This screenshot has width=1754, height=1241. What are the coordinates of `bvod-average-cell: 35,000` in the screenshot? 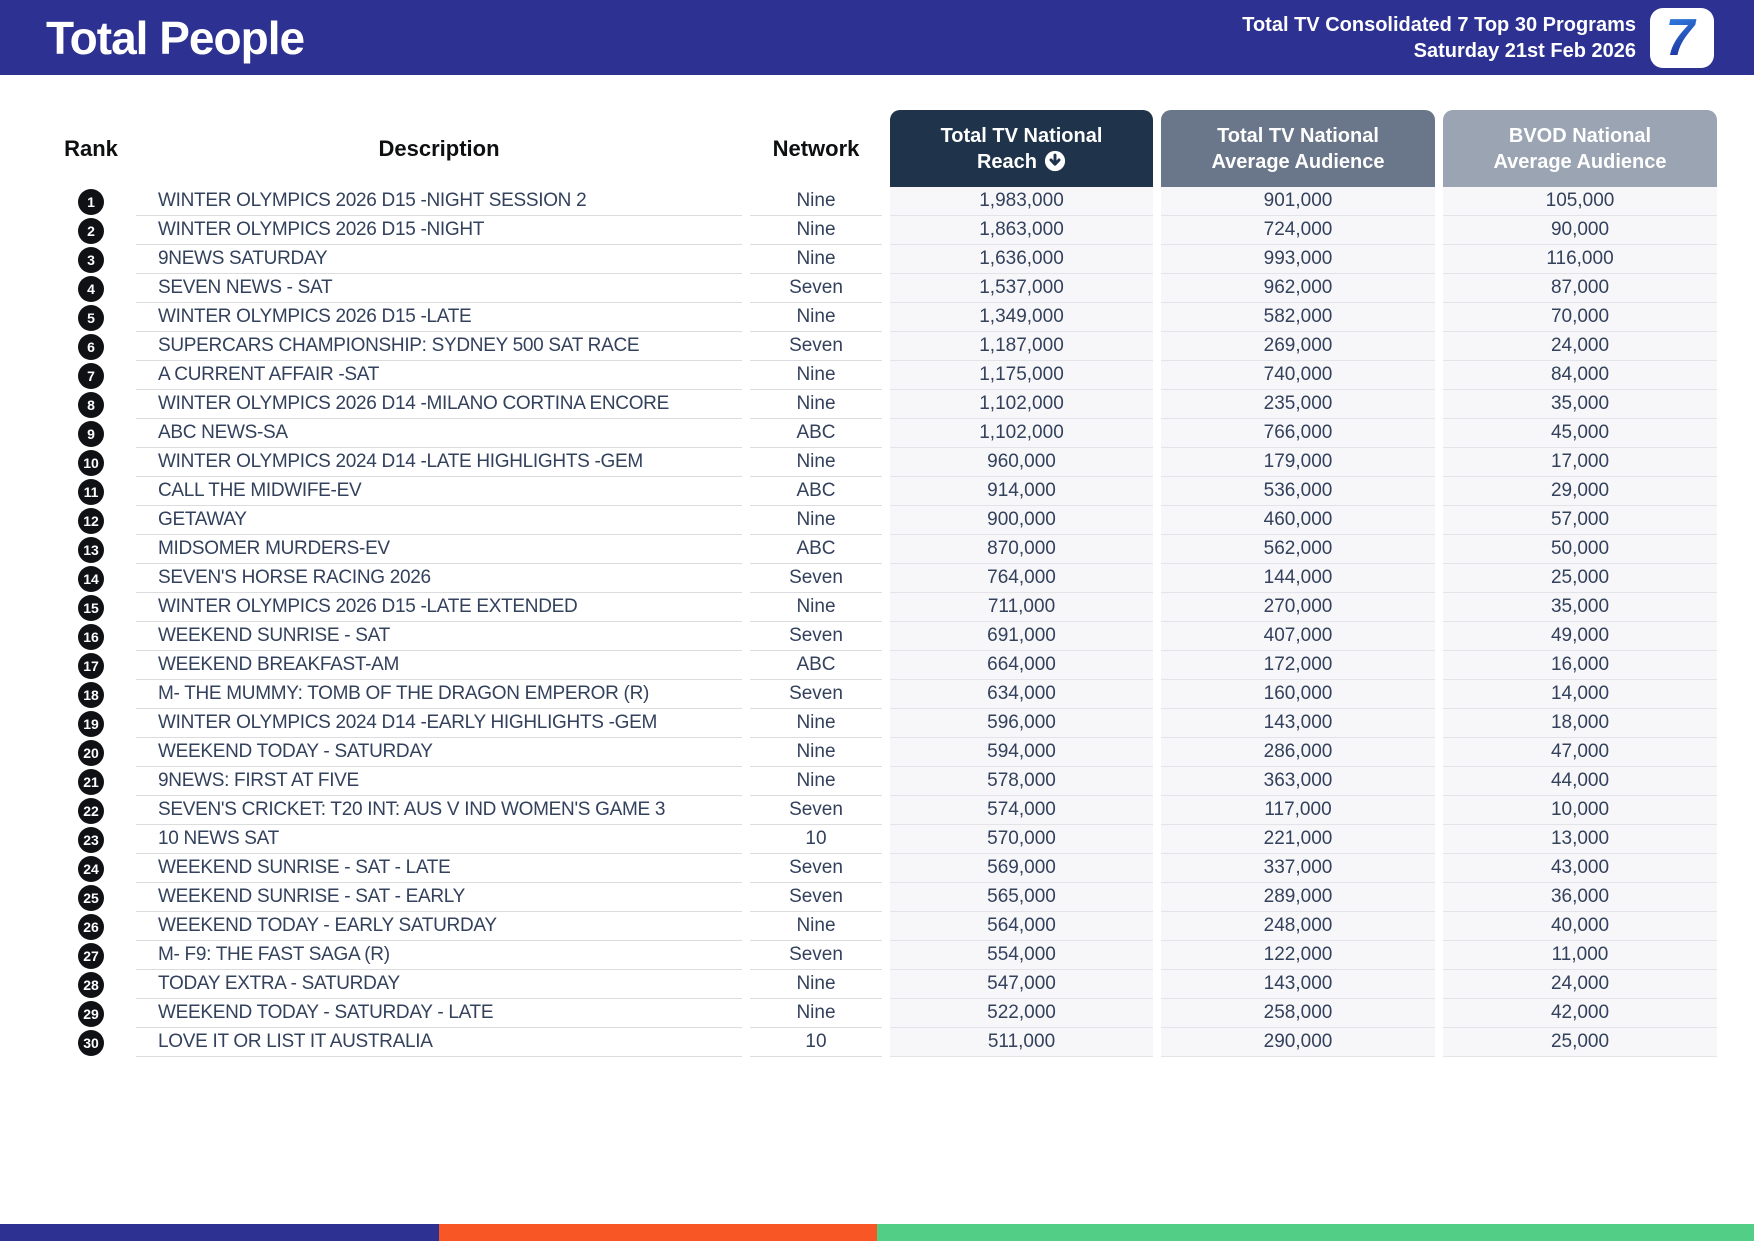 It's located at (1580, 607).